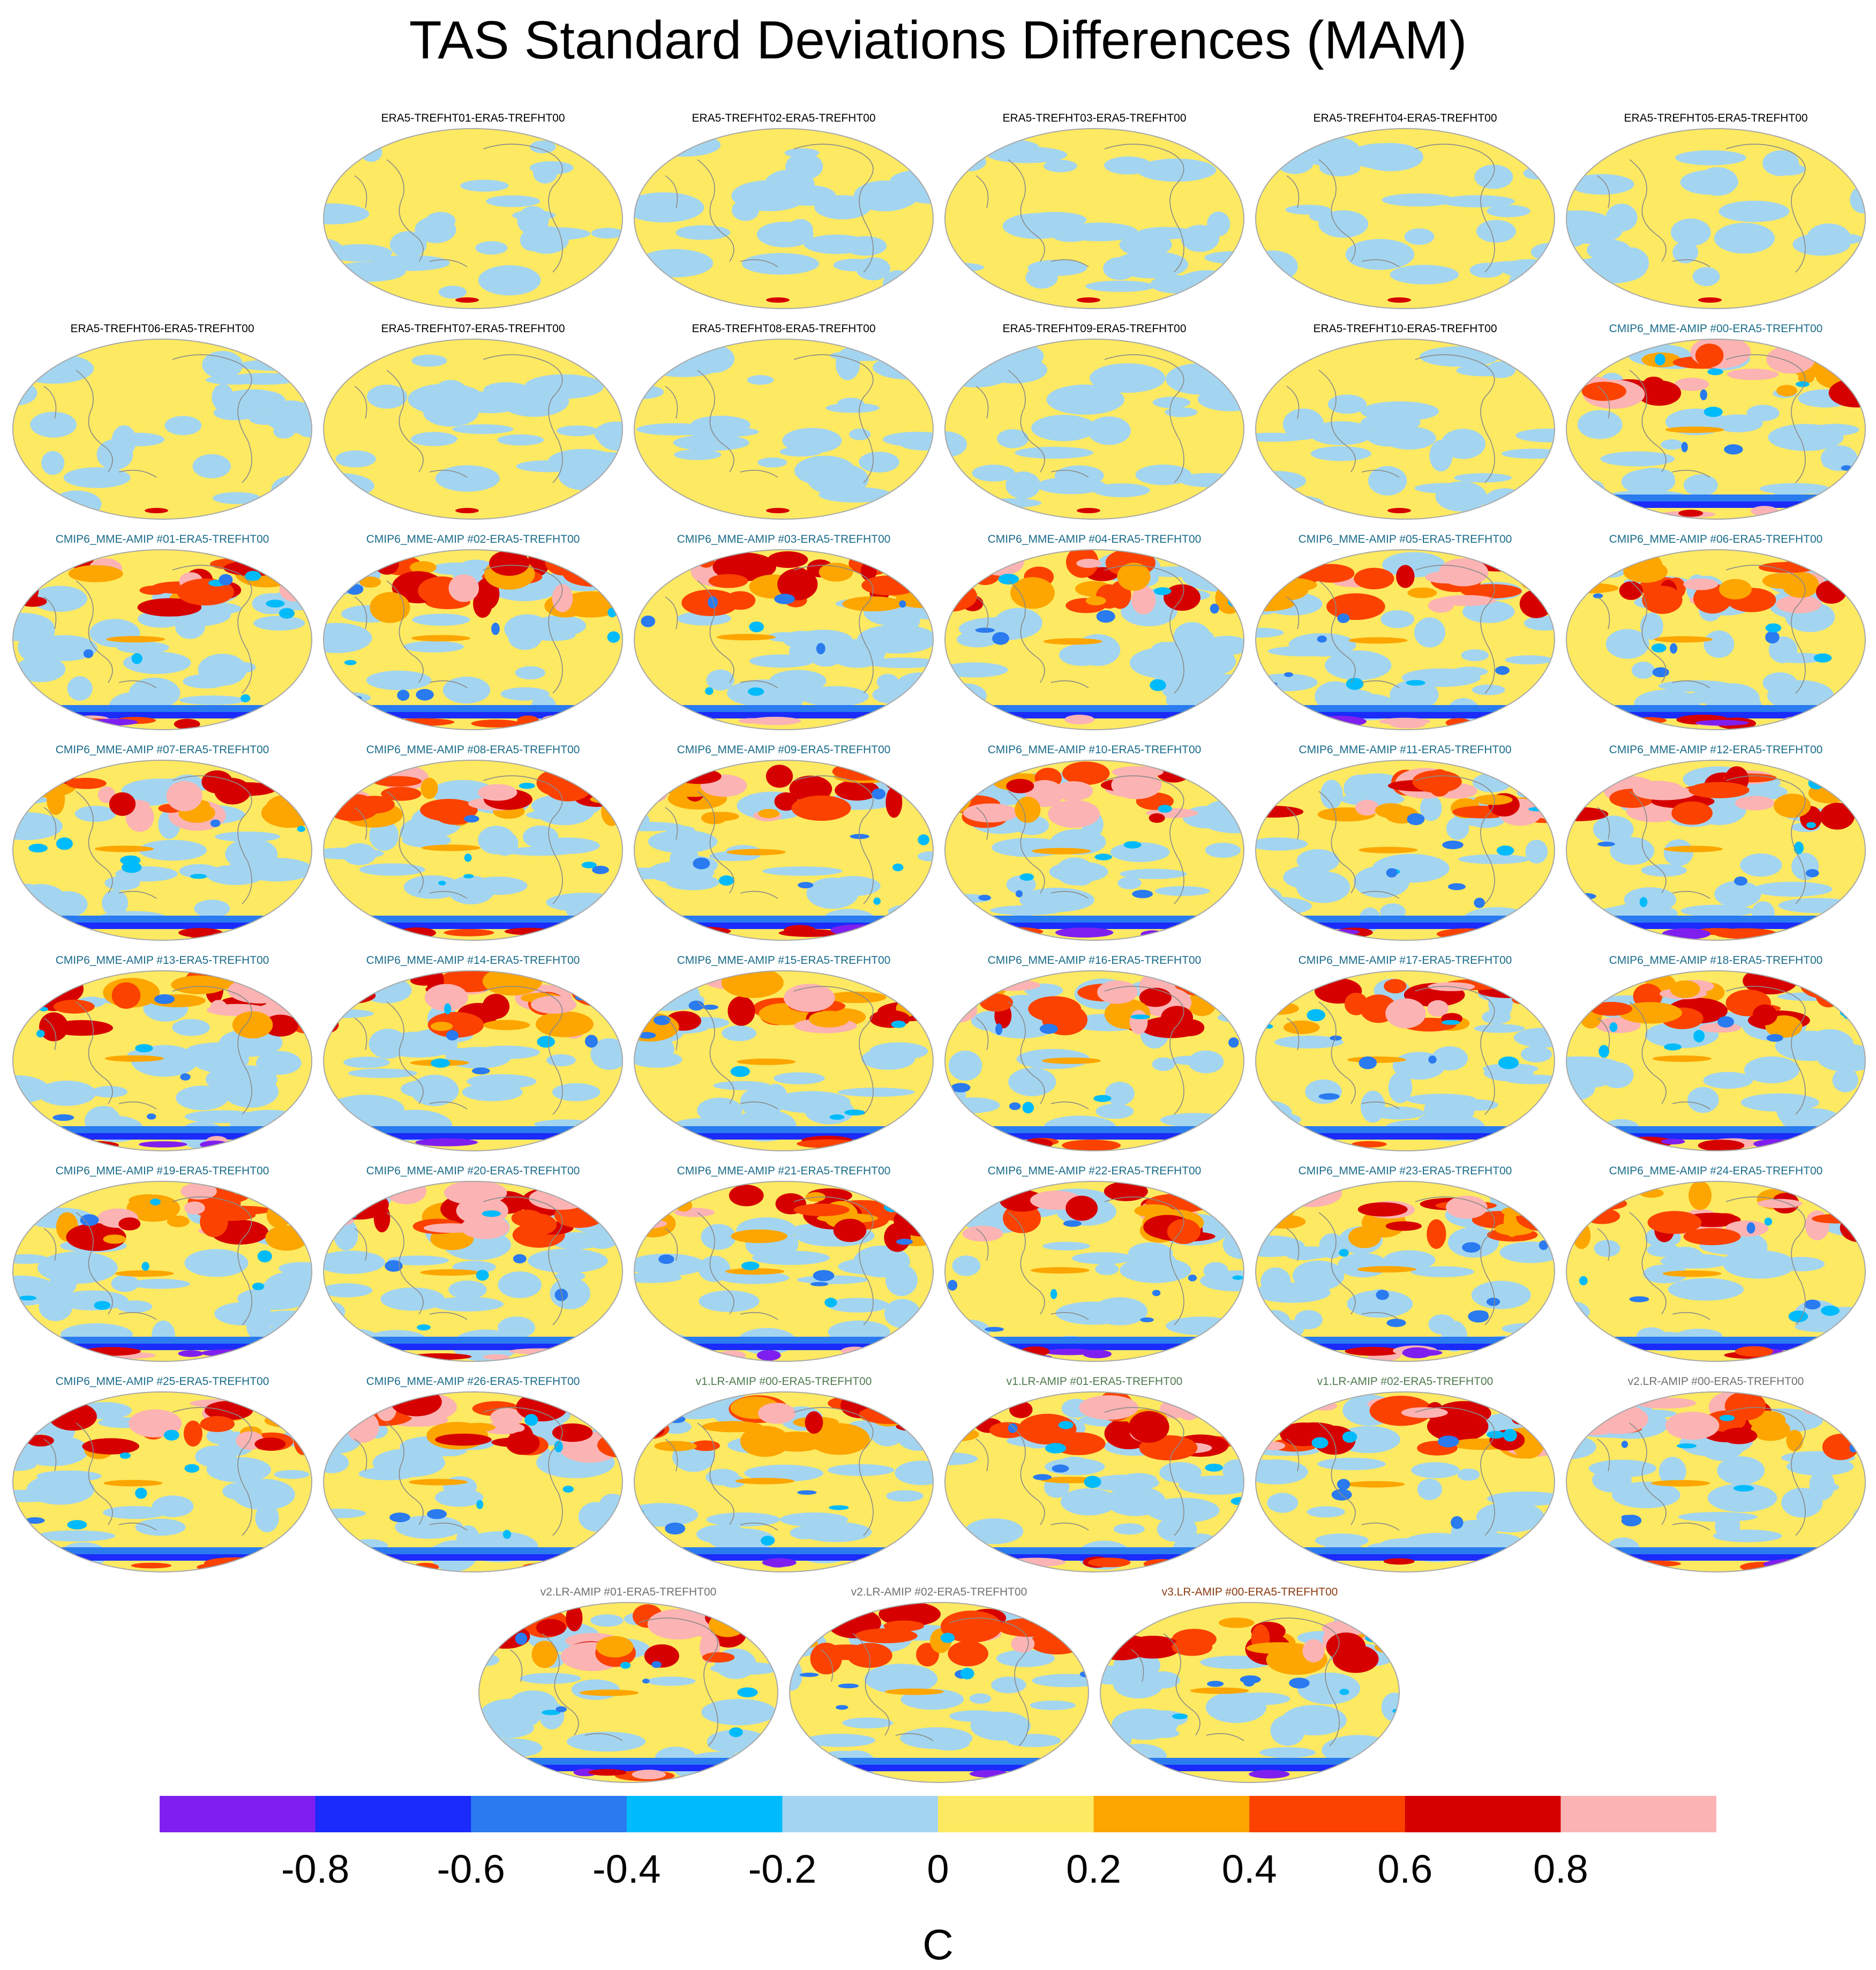 The image size is (1876, 1970). I want to click on map-panel: CMIP6_MME-AMIP #09-ERA5-TREFHT00, so click(783, 842).